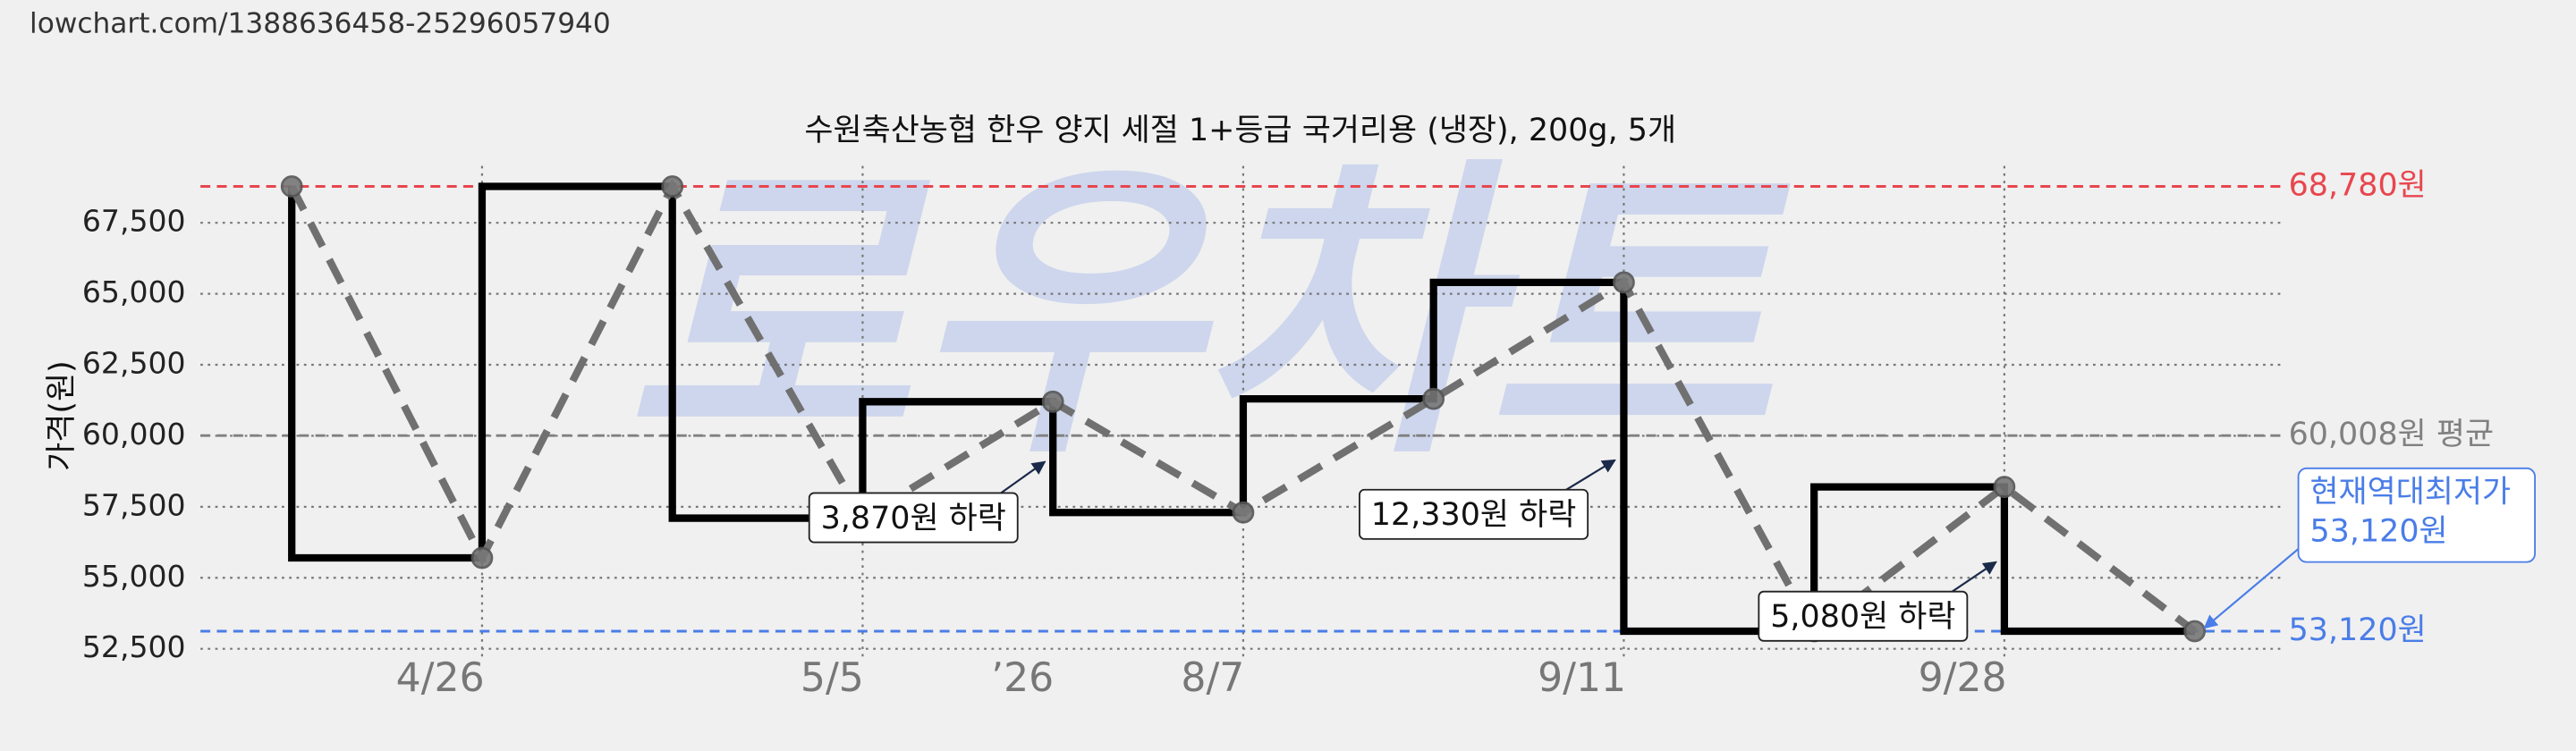 Image resolution: width=2576 pixels, height=751 pixels. What do you see at coordinates (62, 415) in the screenshot?
I see `y-axis-label: 가격(원)` at bounding box center [62, 415].